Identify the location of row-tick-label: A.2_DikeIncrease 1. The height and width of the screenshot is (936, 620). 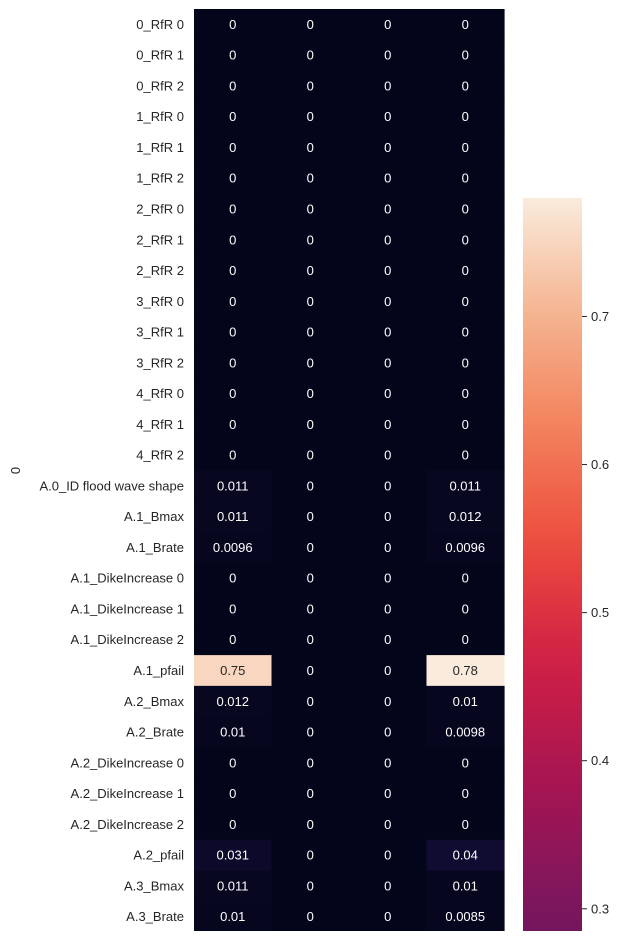
(127, 793).